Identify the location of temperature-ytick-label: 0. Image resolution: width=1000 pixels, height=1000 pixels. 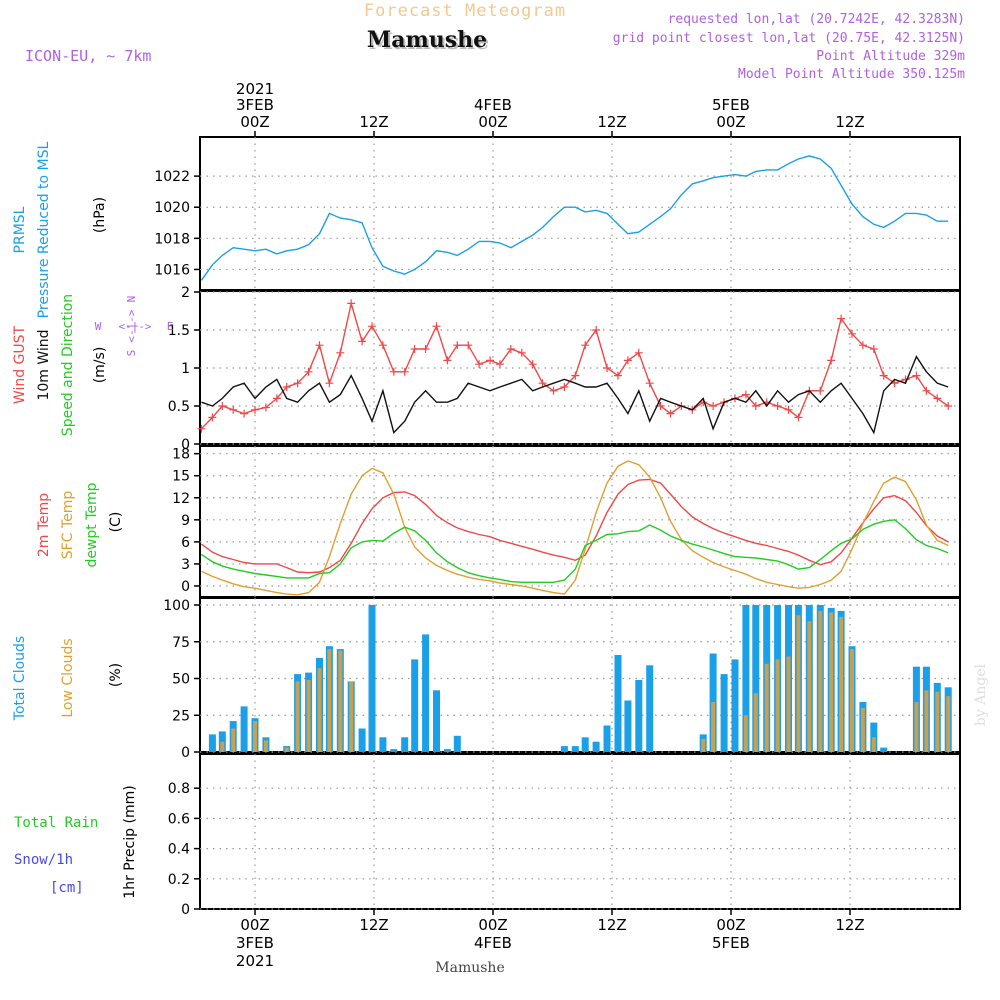
(185, 587).